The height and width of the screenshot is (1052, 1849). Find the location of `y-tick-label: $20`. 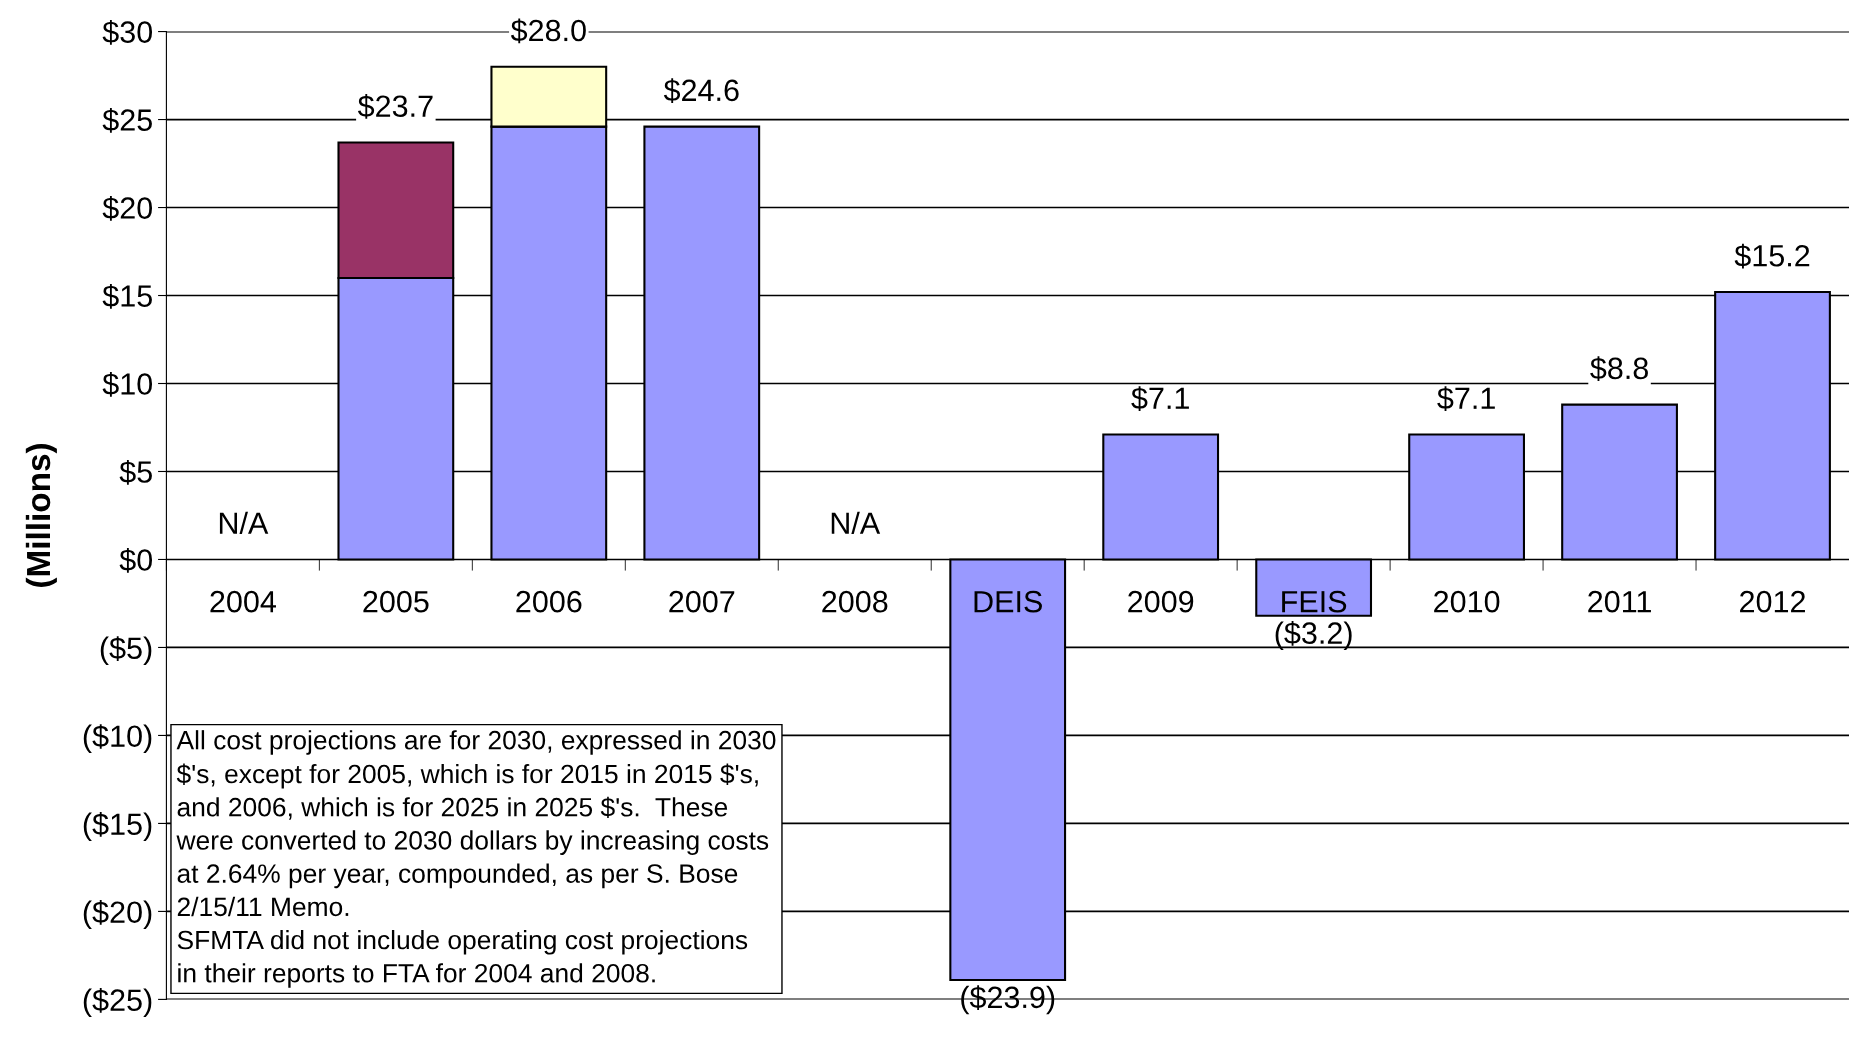

y-tick-label: $20 is located at coordinates (127, 208).